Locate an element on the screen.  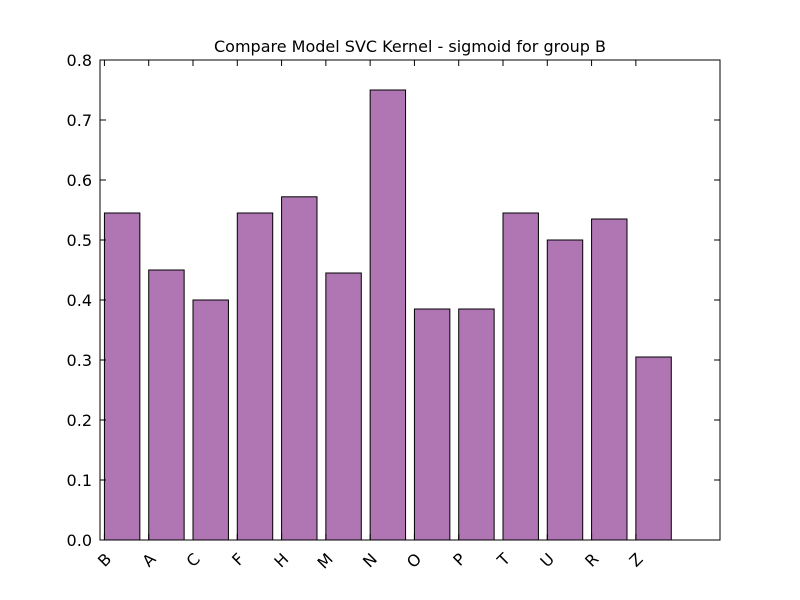
y-axis-tick-labels: 0.0 0.1 0.2 0.3 0.4 0.5 0.6 0.7 0.8 is located at coordinates (79, 300).